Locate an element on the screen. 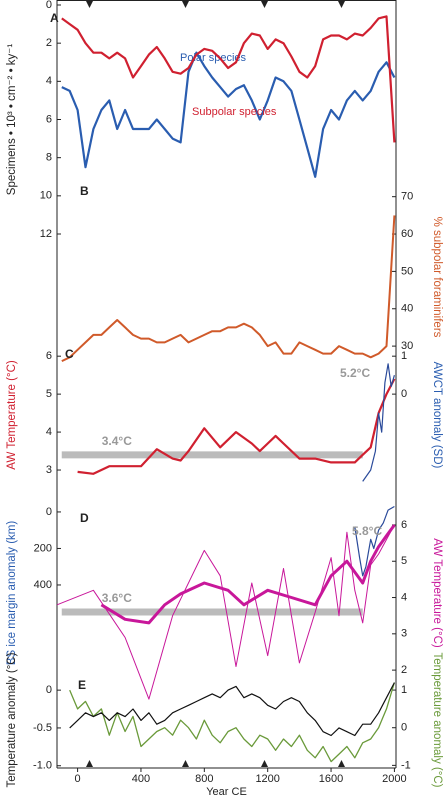 The width and height of the screenshot is (447, 800). y-axis-label: Temperature anomaly (°C) is located at coordinates (12, 719).